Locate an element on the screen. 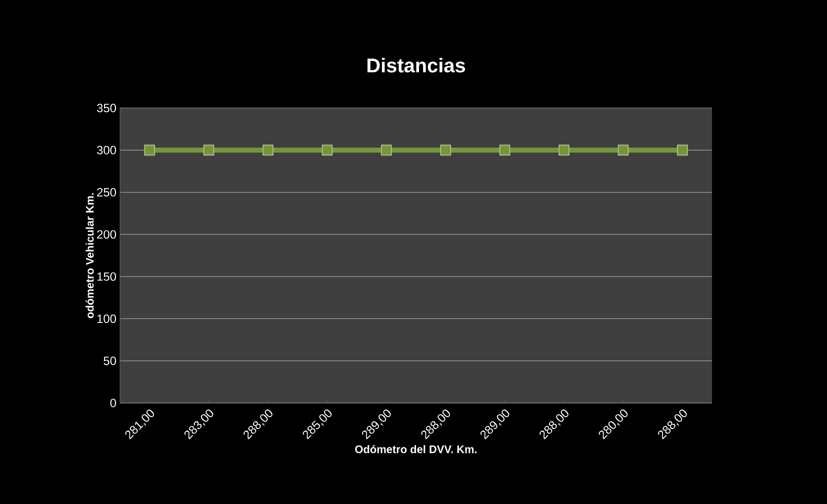 This screenshot has width=827, height=504. y-tick-label: 200 is located at coordinates (106, 234).